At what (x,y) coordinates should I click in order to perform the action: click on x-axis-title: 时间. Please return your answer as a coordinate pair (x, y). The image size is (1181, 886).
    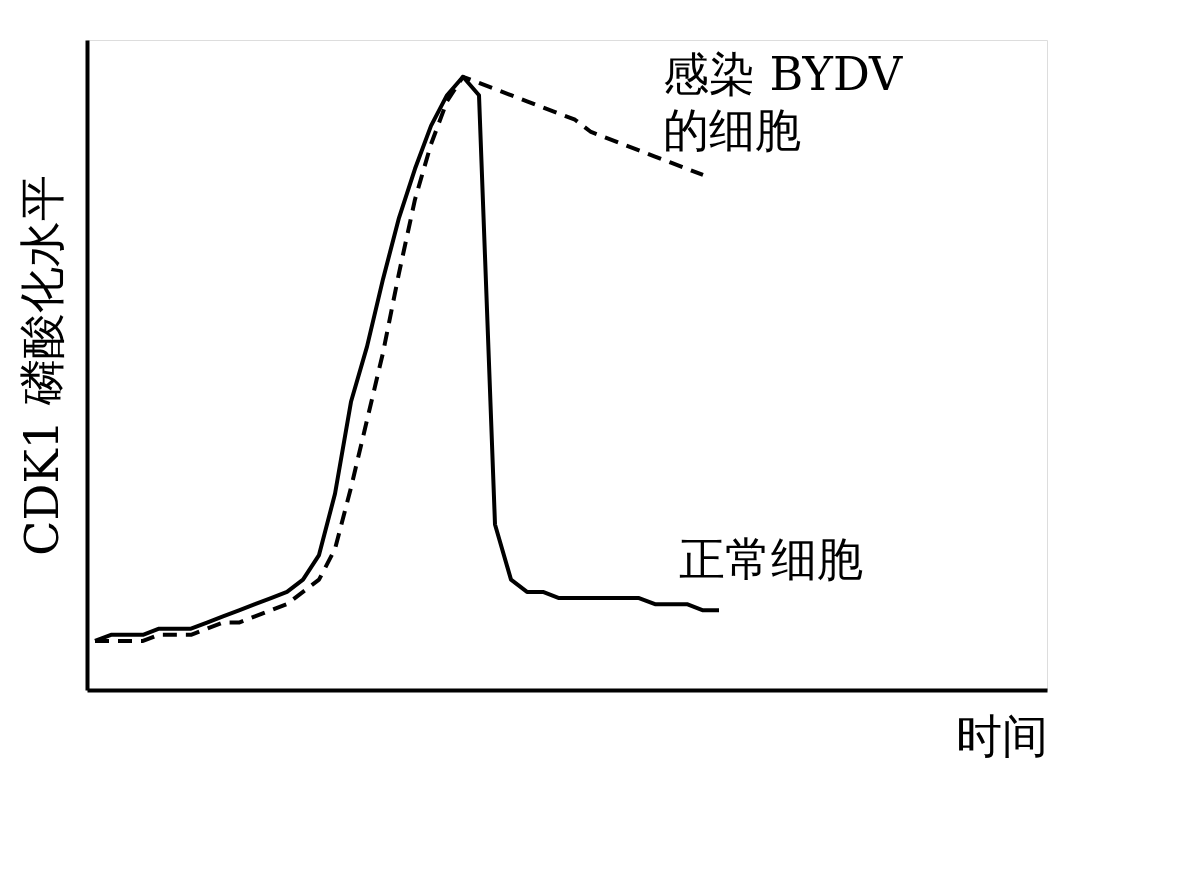
    Looking at the image, I should click on (1001, 735).